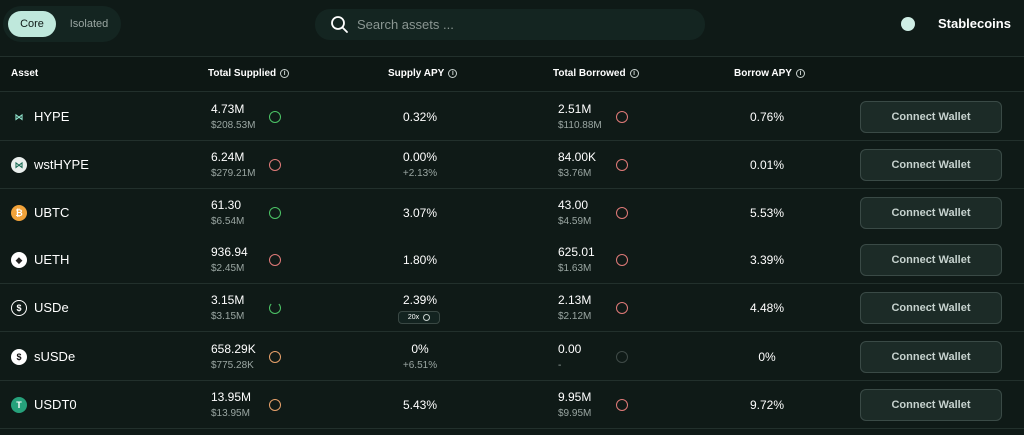 The height and width of the screenshot is (435, 1024). What do you see at coordinates (420, 260) in the screenshot?
I see `supply-apy: 1.80%` at bounding box center [420, 260].